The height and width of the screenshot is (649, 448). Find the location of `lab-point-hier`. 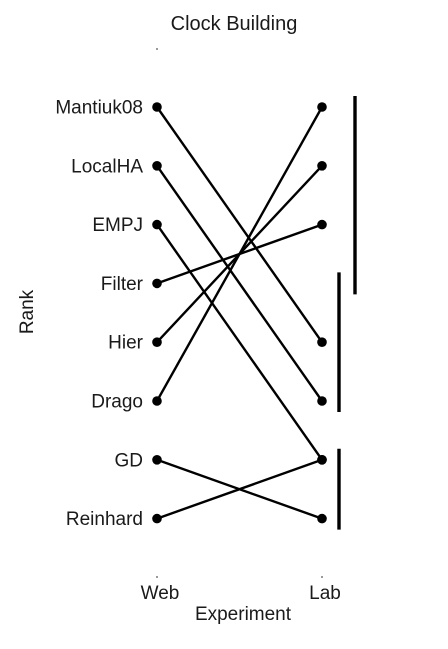

lab-point-hier is located at coordinates (322, 166).